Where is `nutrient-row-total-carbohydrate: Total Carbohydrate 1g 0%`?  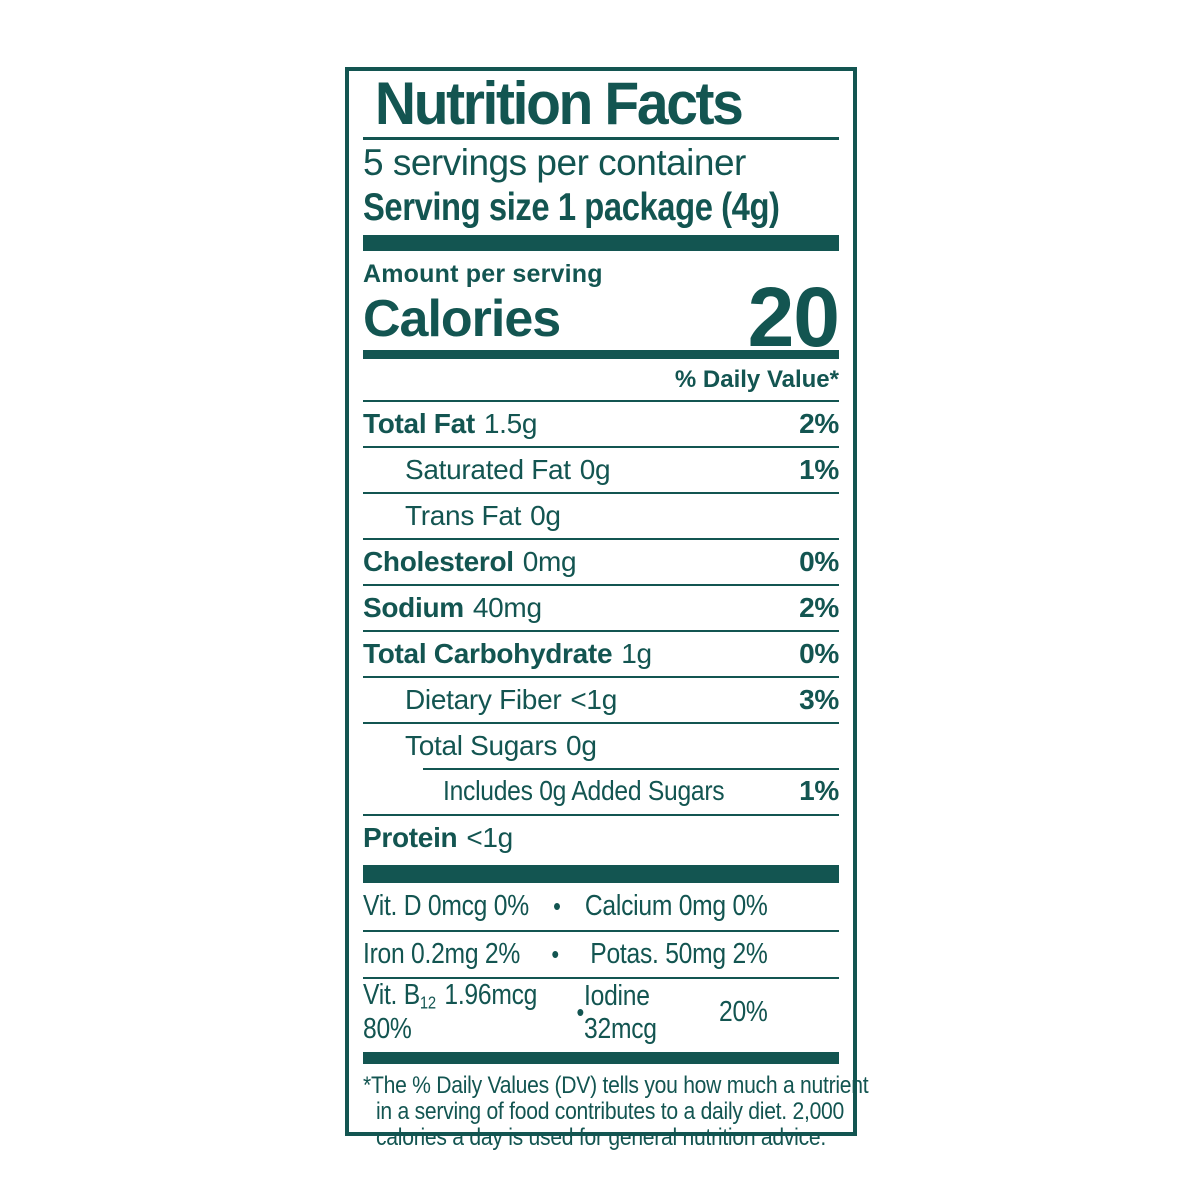
nutrient-row-total-carbohydrate: Total Carbohydrate 1g 0% is located at coordinates (601, 653).